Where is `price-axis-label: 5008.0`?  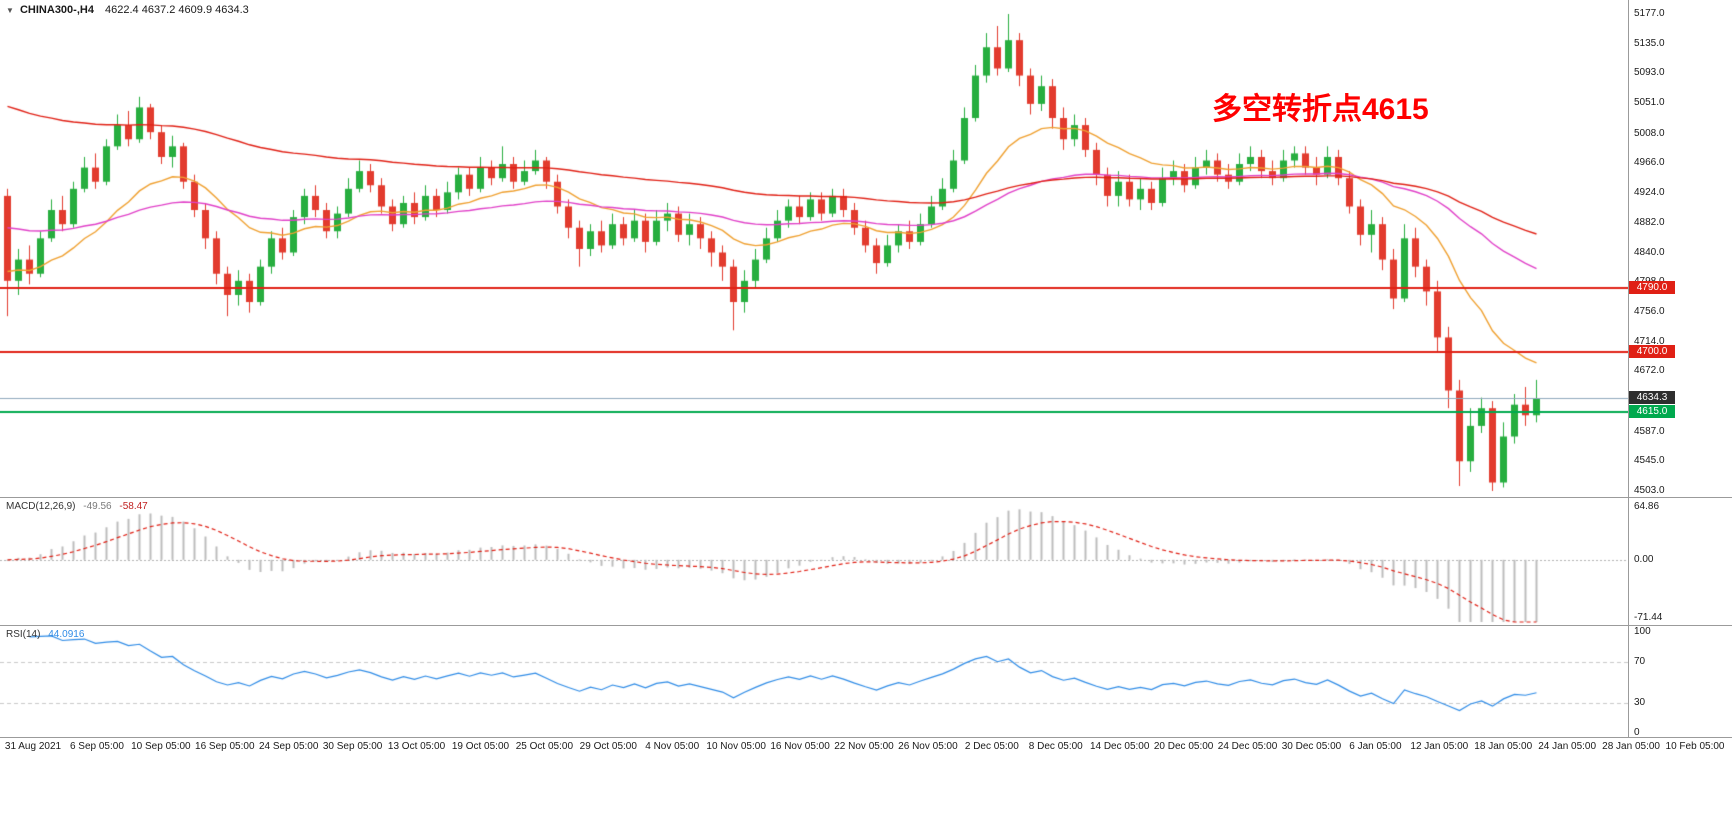 price-axis-label: 5008.0 is located at coordinates (1649, 133).